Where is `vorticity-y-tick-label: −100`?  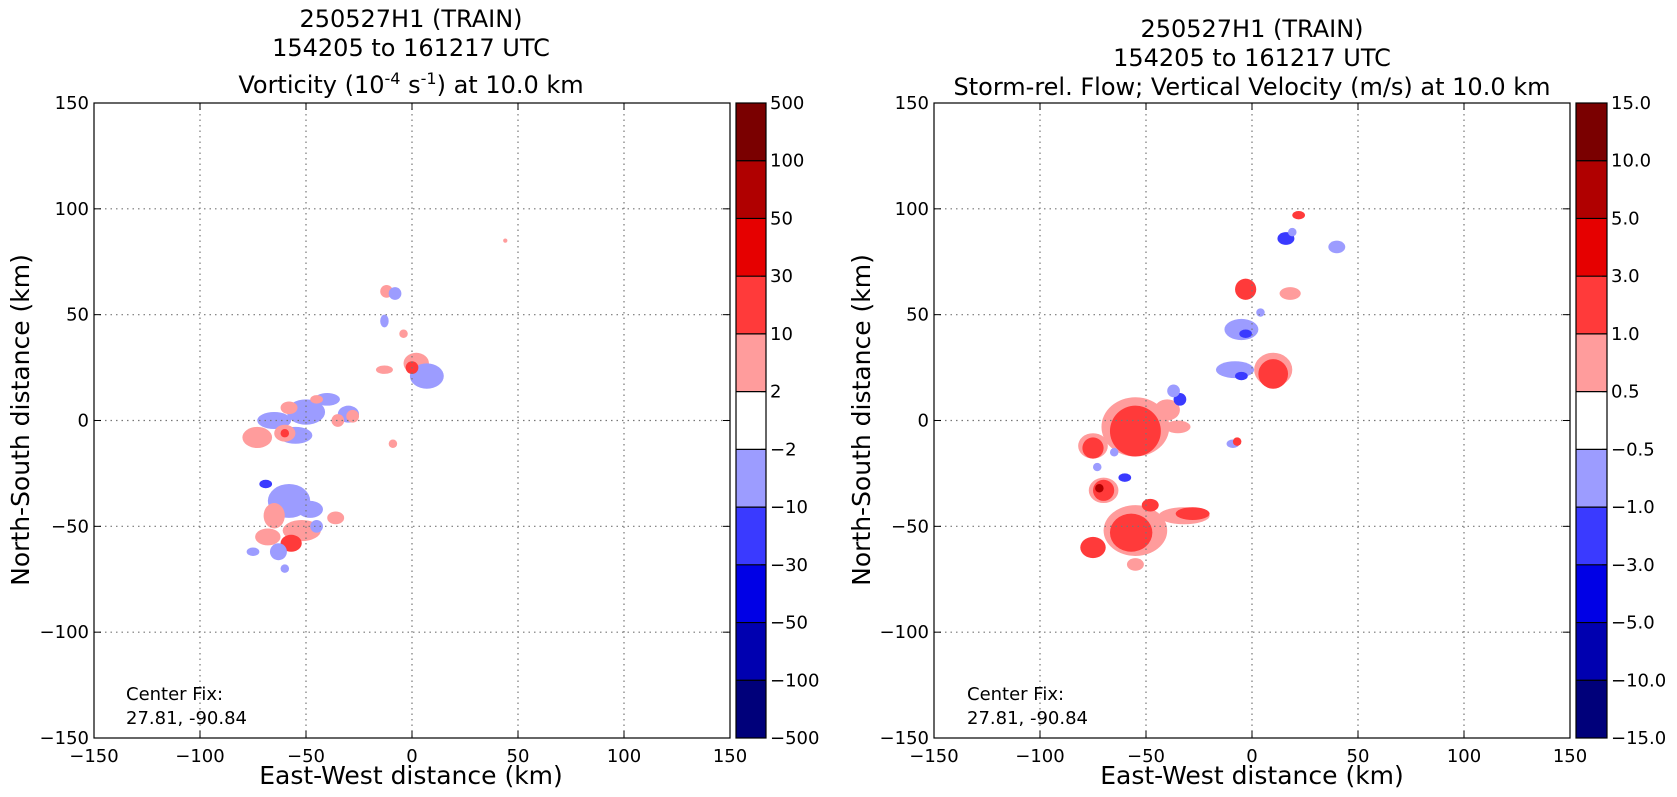 vorticity-y-tick-label: −100 is located at coordinates (64, 632).